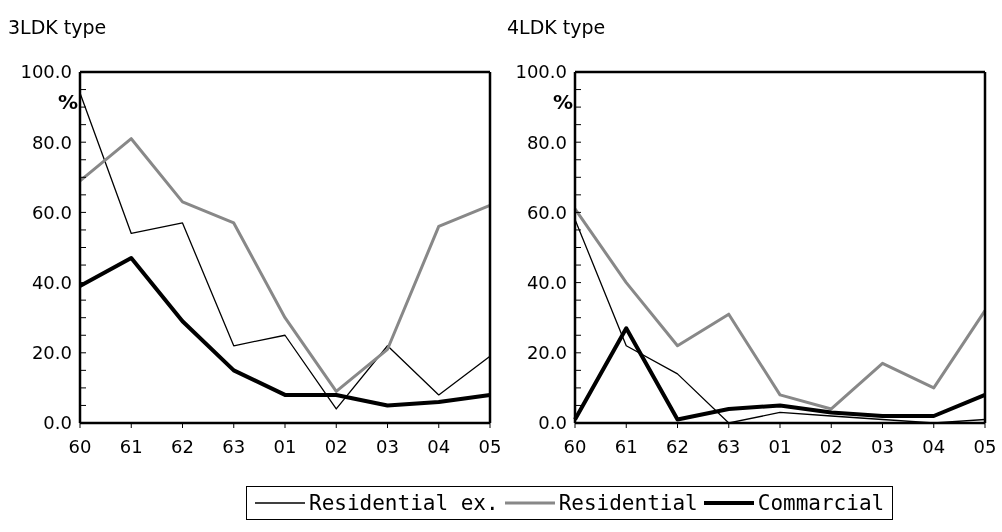 Image resolution: width=1002 pixels, height=532 pixels. I want to click on legend-label: Residential ex., so click(404, 503).